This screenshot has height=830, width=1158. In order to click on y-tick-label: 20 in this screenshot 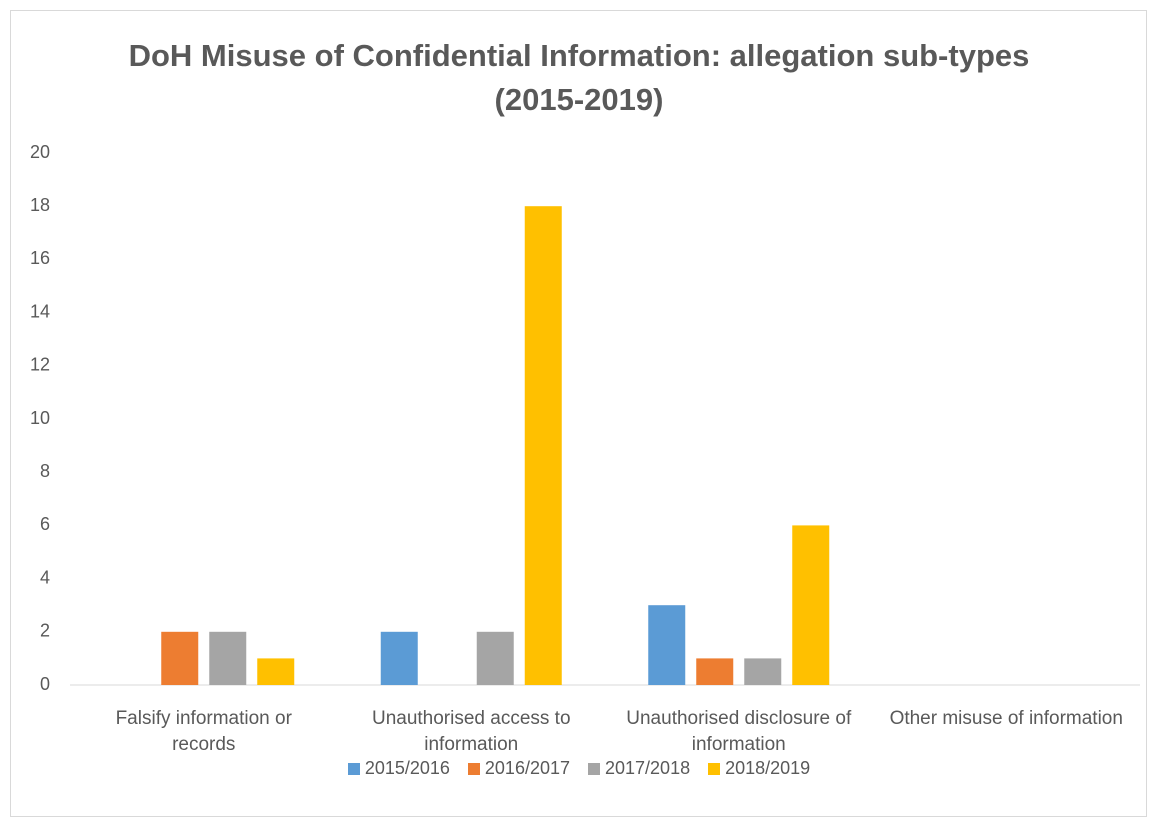, I will do `click(40, 152)`.